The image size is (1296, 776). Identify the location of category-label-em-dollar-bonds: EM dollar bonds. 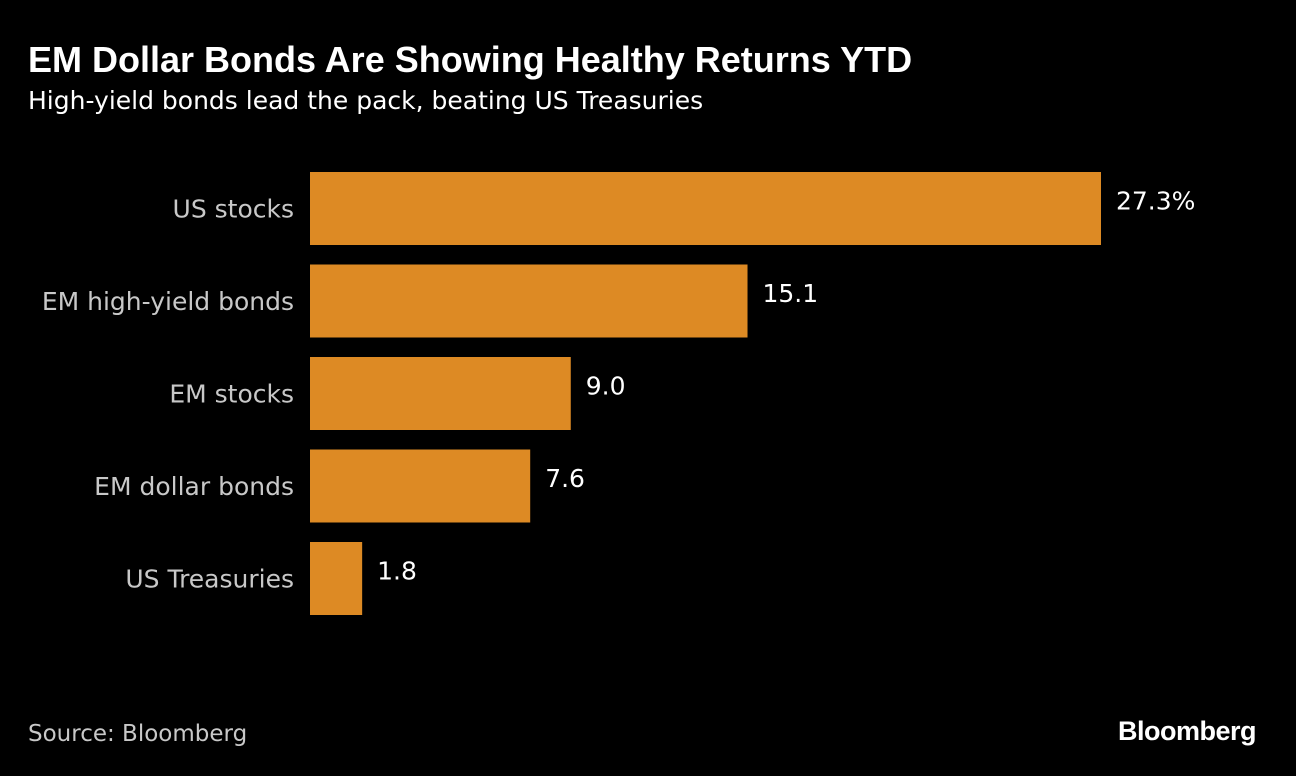
(194, 486).